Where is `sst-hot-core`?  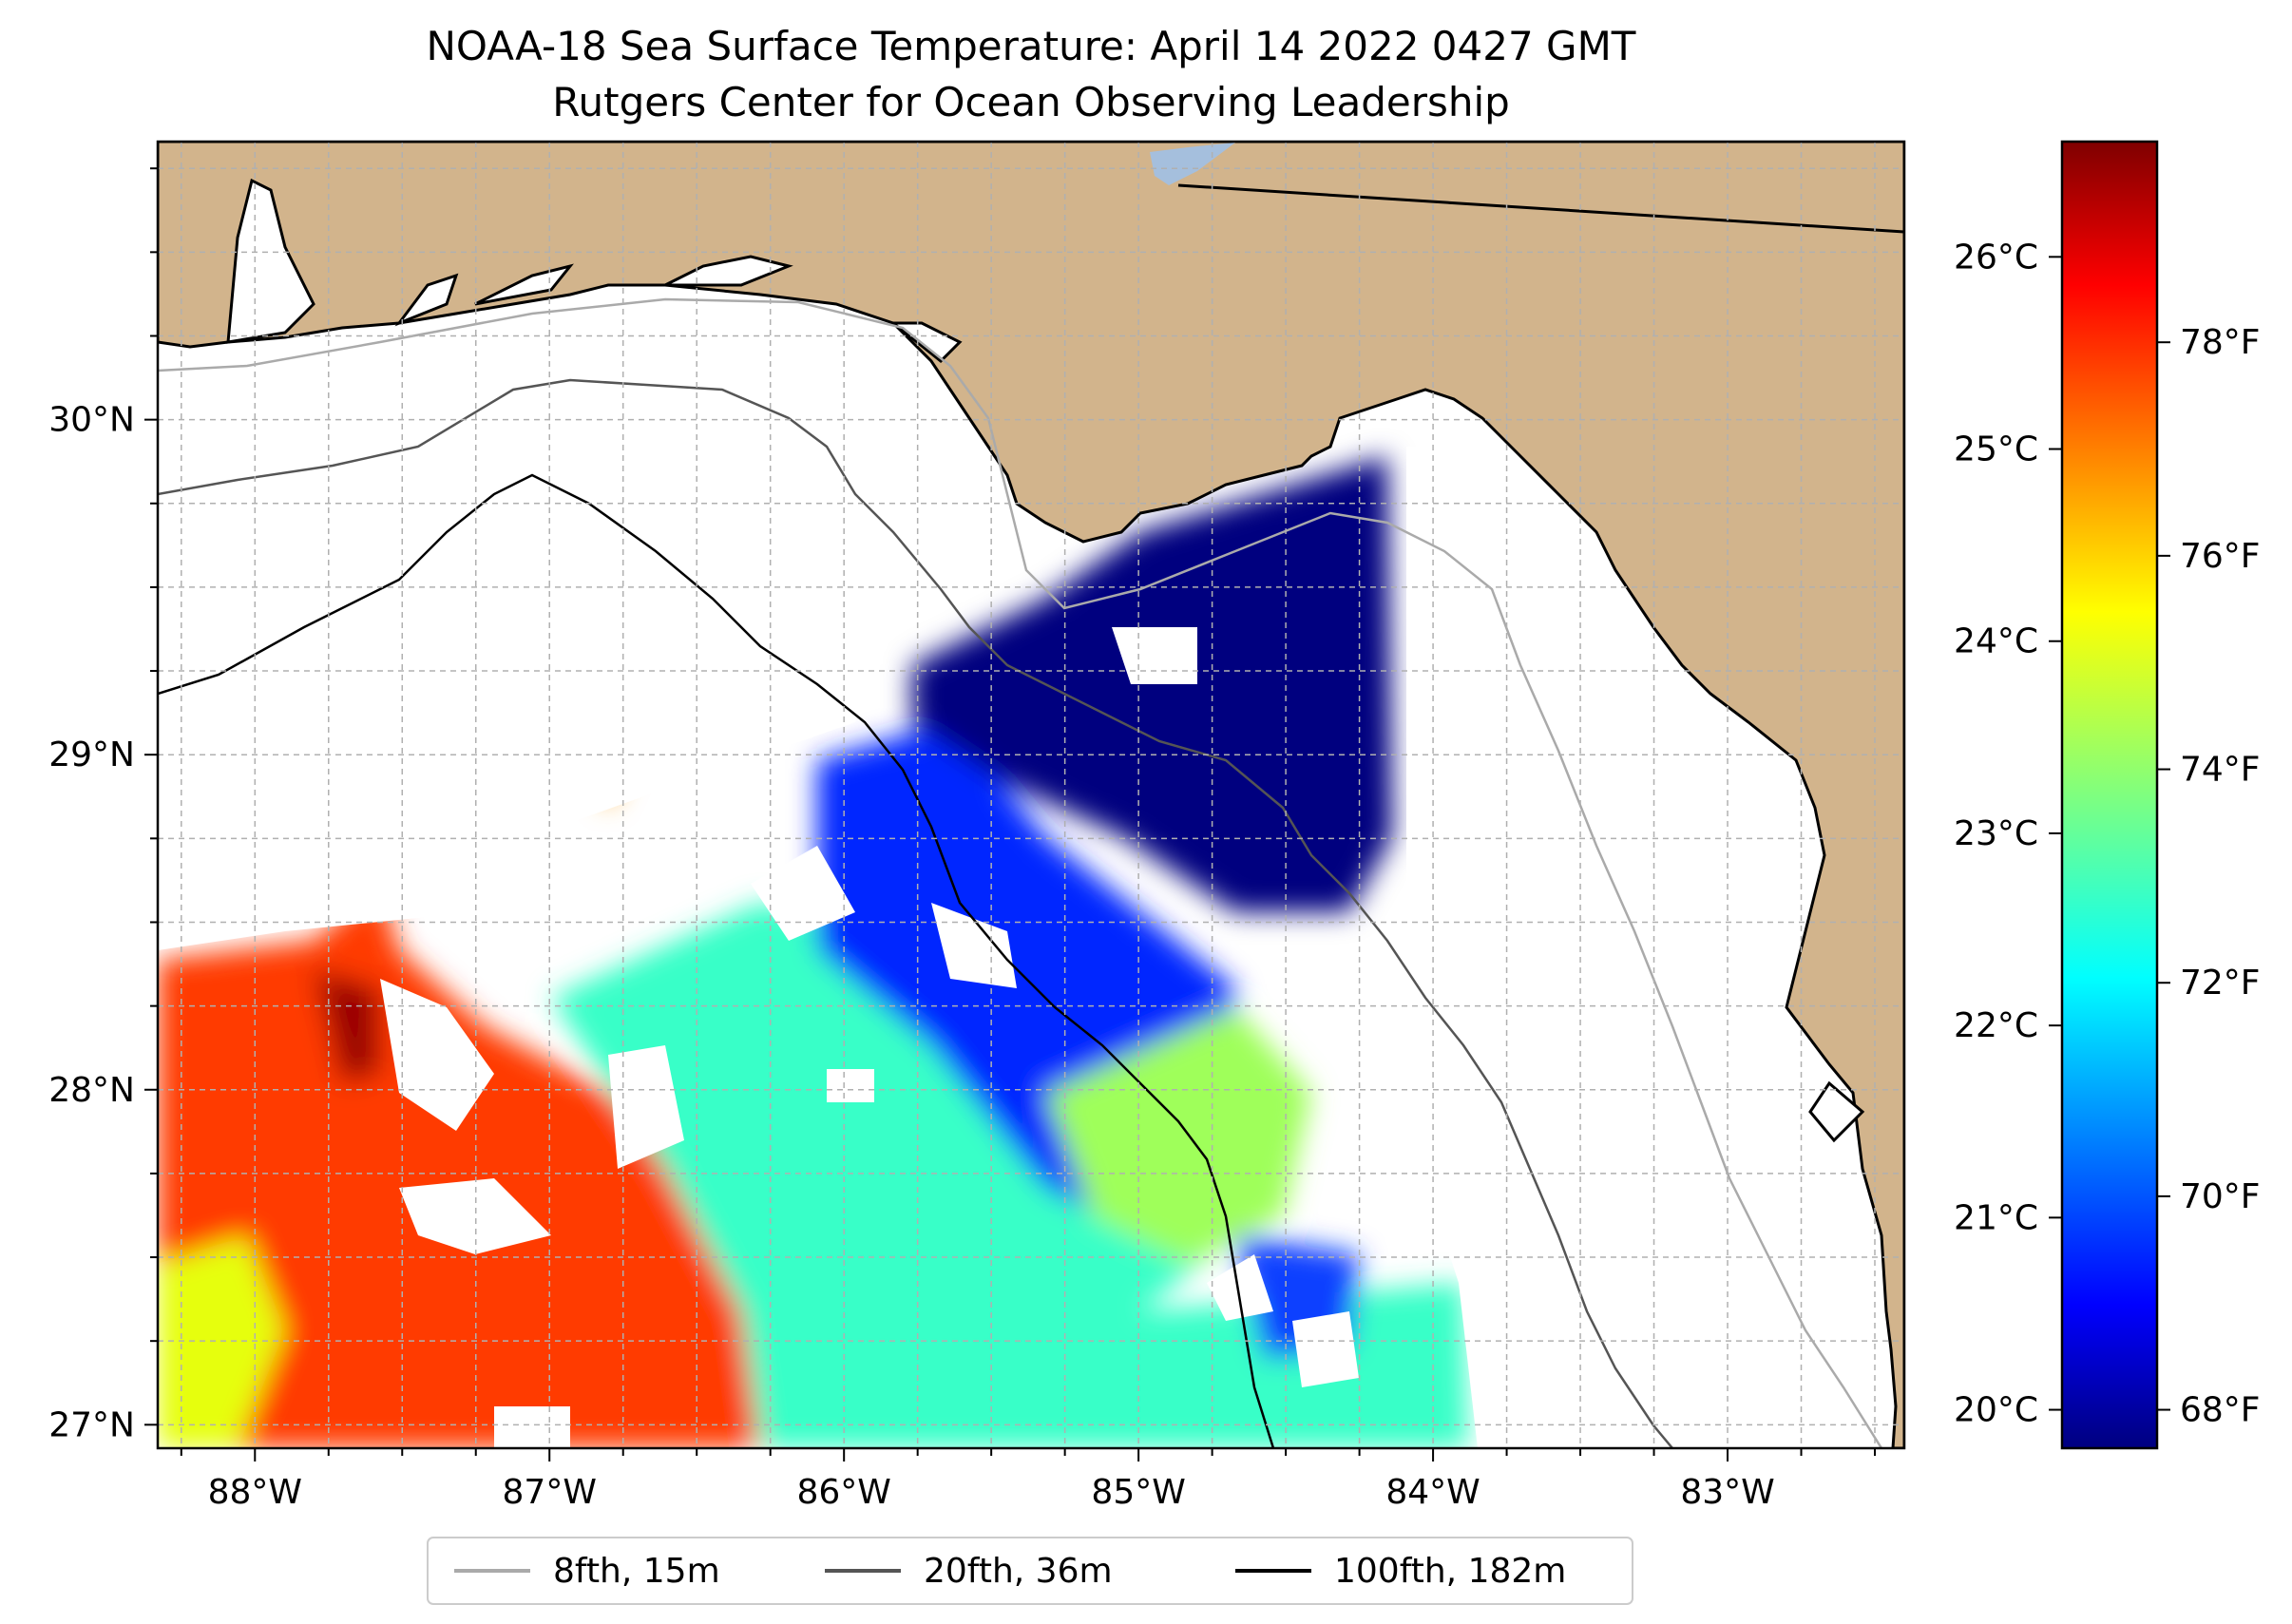
sst-hot-core is located at coordinates (347, 1026).